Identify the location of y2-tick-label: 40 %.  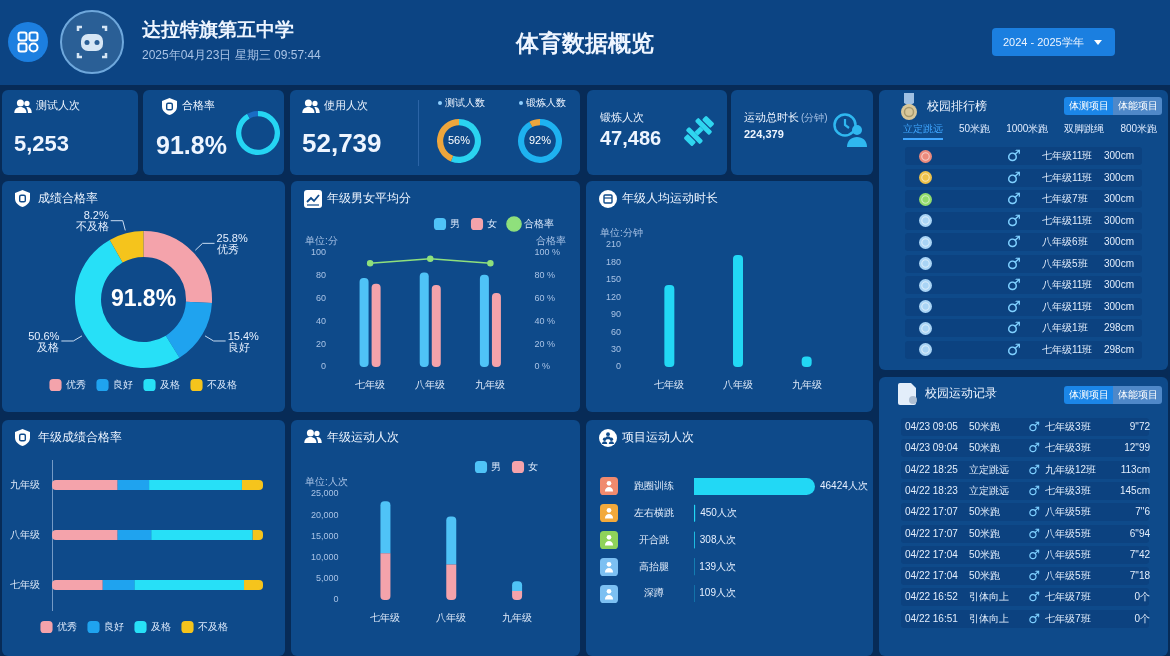
(544, 320).